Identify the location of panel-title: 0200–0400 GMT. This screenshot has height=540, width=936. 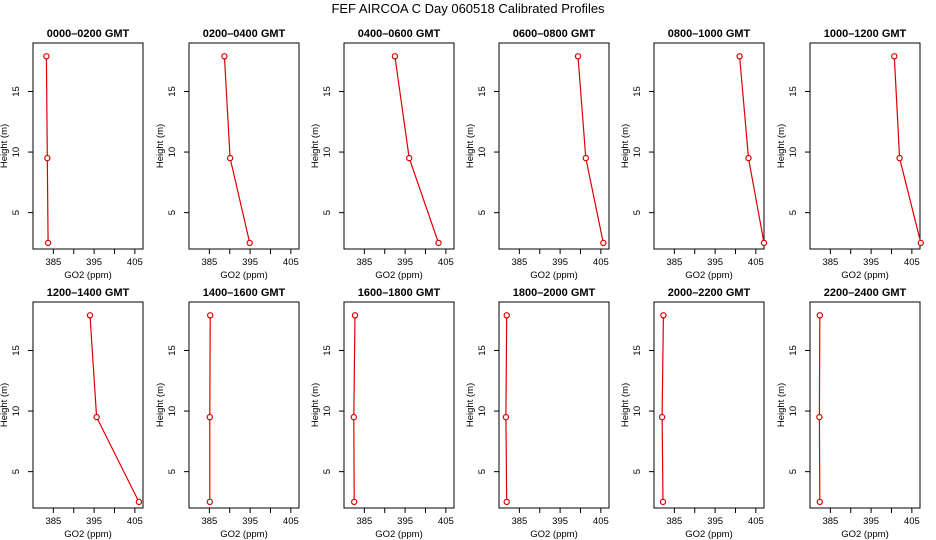
(244, 34).